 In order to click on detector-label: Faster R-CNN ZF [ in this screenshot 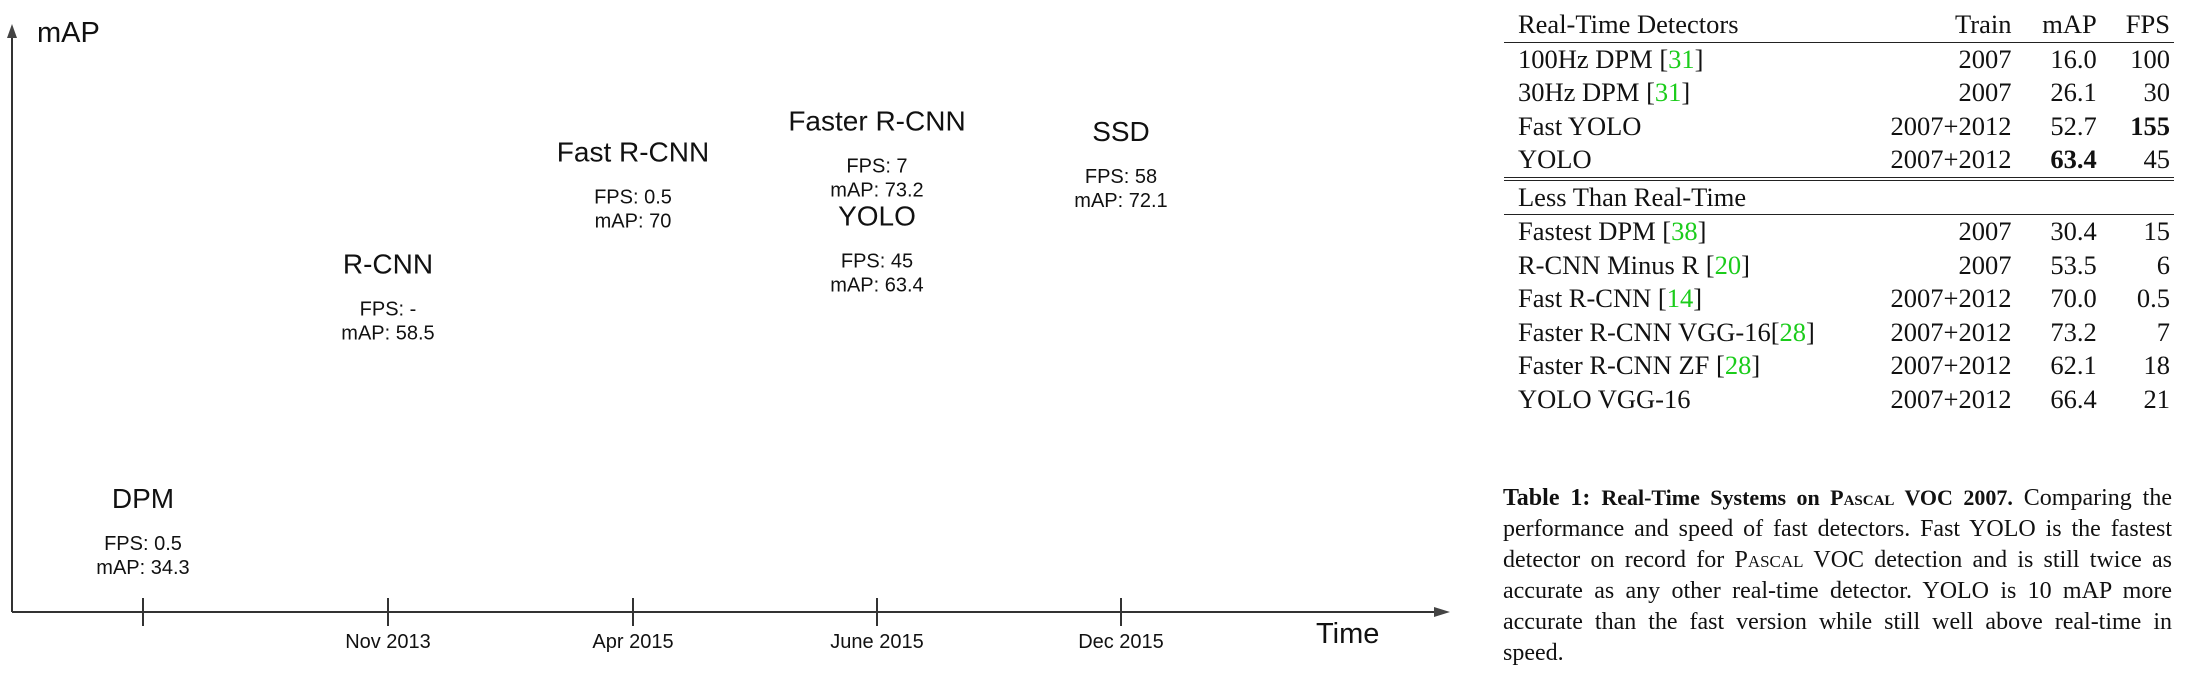, I will do `click(1621, 365)`.